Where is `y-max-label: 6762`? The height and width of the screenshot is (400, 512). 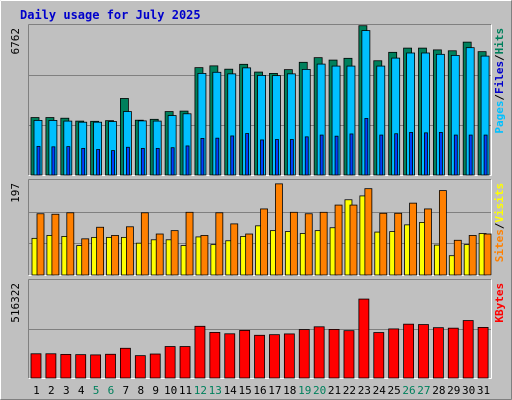
y-max-label: 6762 is located at coordinates (15, 41).